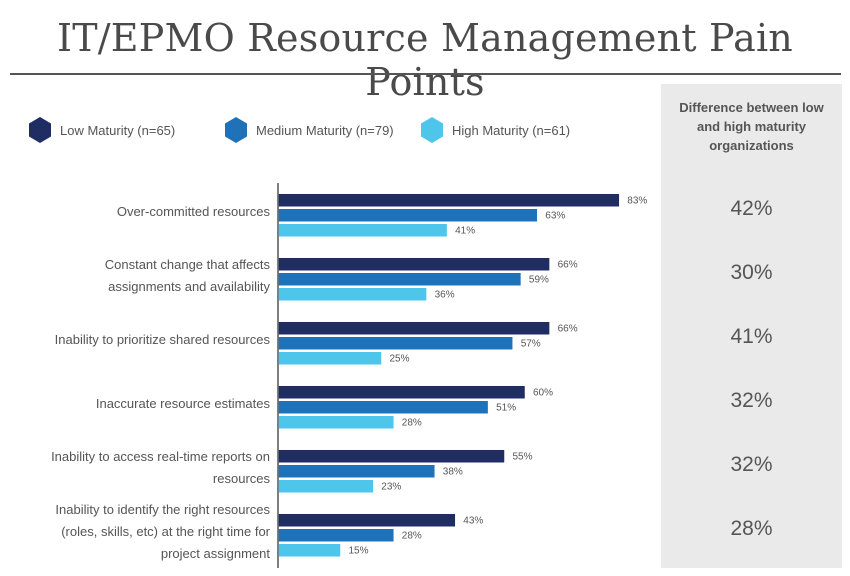 This screenshot has height=576, width=850. I want to click on legend-item-medium: Medium Maturity (n=79), so click(309, 130).